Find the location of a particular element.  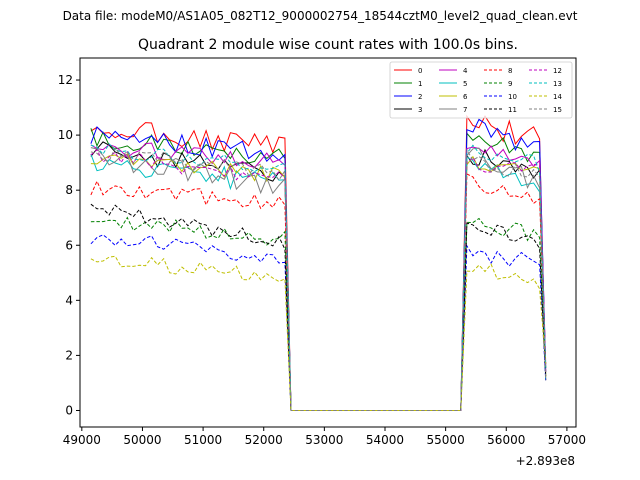

x-tick-label: 52000 is located at coordinates (264, 440).